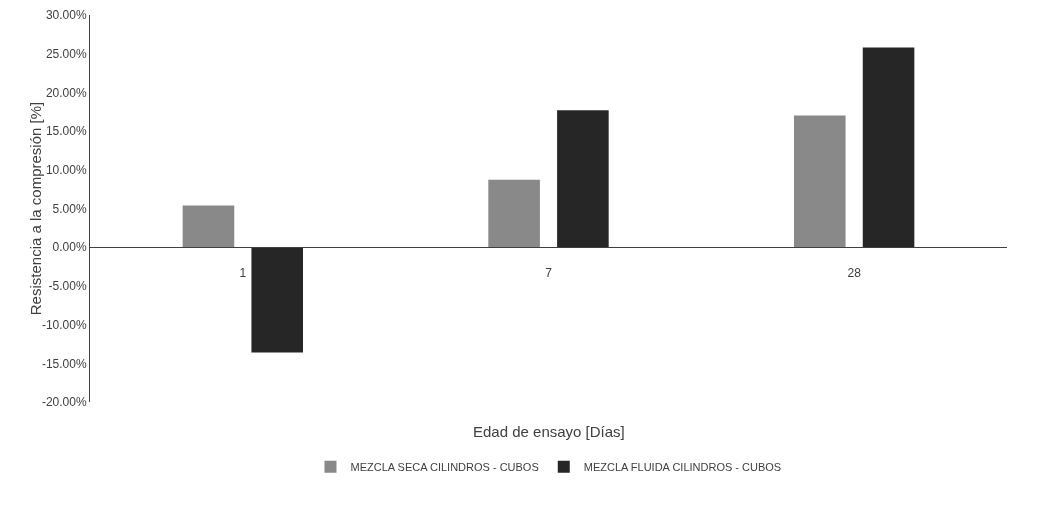 The height and width of the screenshot is (507, 1037). What do you see at coordinates (66, 53) in the screenshot?
I see `y-tick-label: 25.00%` at bounding box center [66, 53].